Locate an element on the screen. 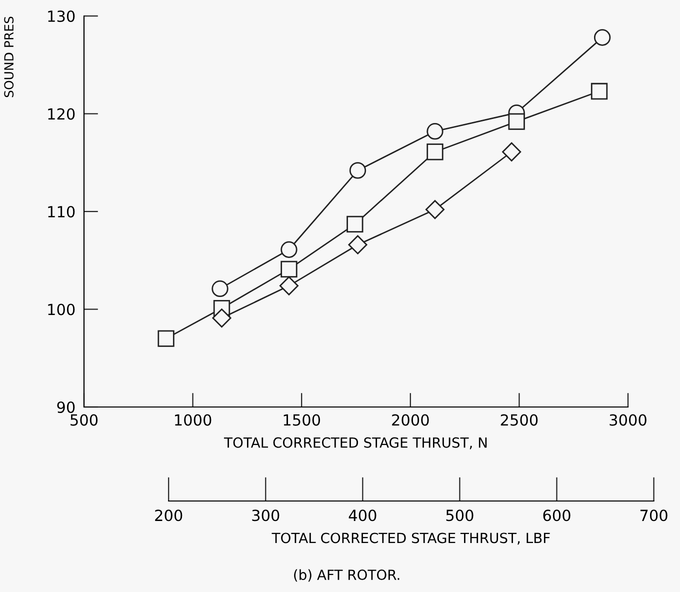 This screenshot has width=680, height=592. y-tick-label: 120 is located at coordinates (61, 114).